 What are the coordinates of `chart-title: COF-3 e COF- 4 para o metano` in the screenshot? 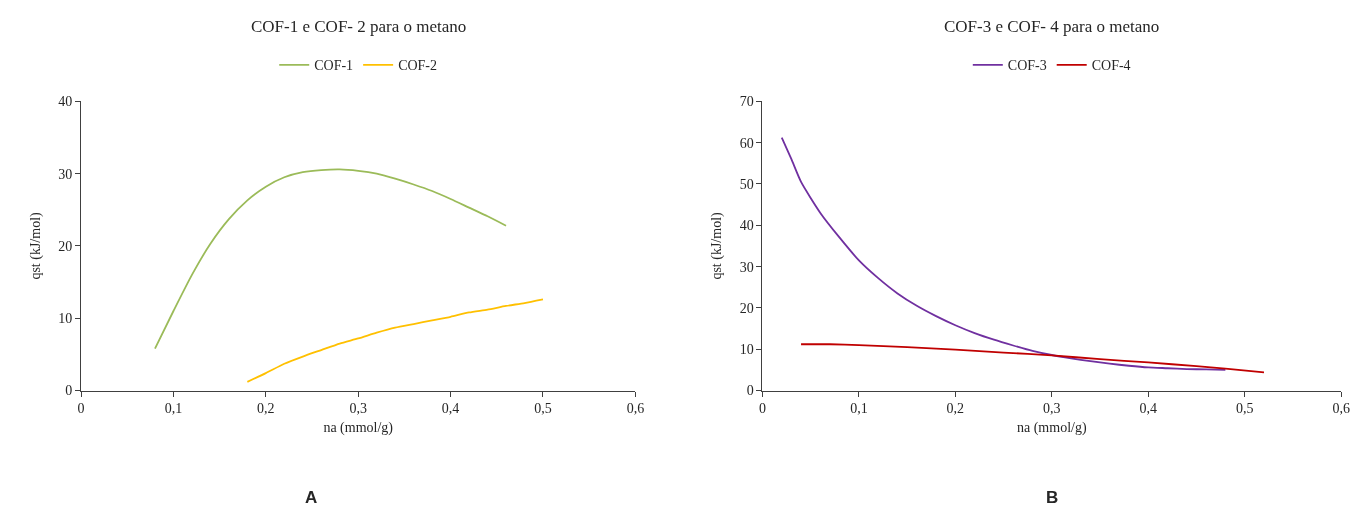 It's located at (1052, 26).